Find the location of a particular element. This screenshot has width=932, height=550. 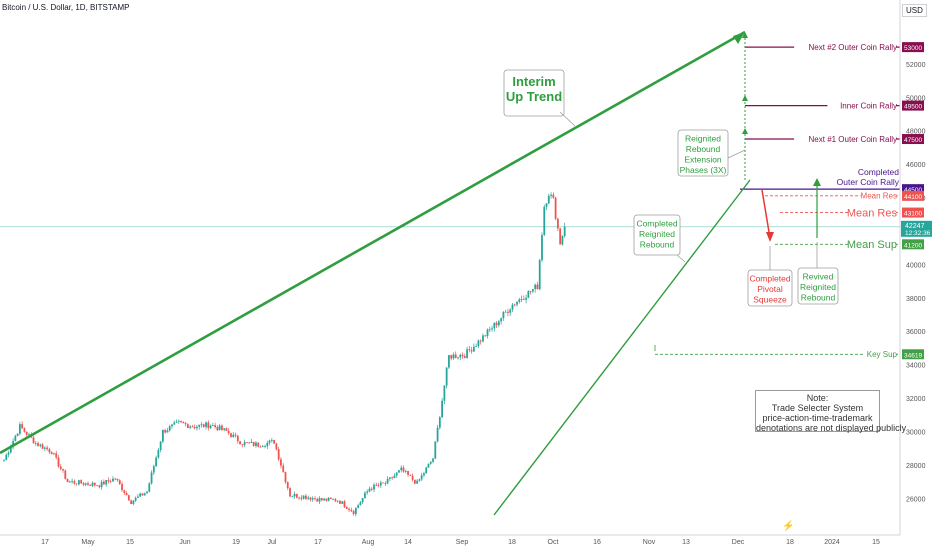

squeeze-arrow is located at coordinates (766, 214).